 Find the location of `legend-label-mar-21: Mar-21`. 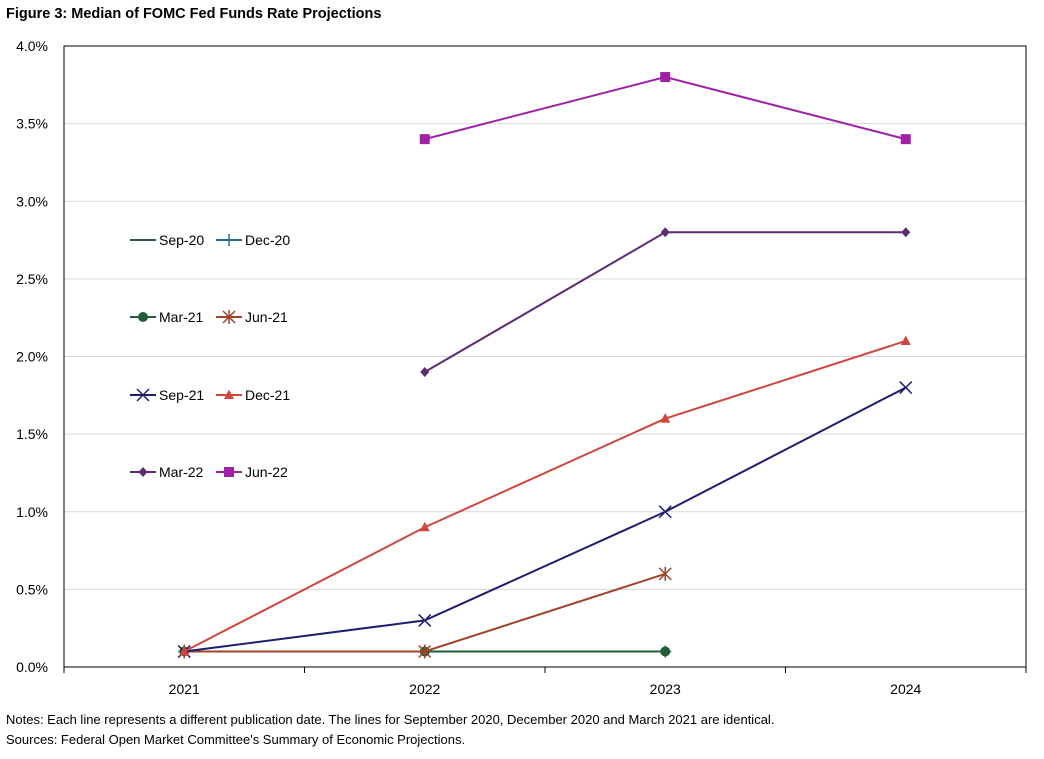

legend-label-mar-21: Mar-21 is located at coordinates (181, 317).